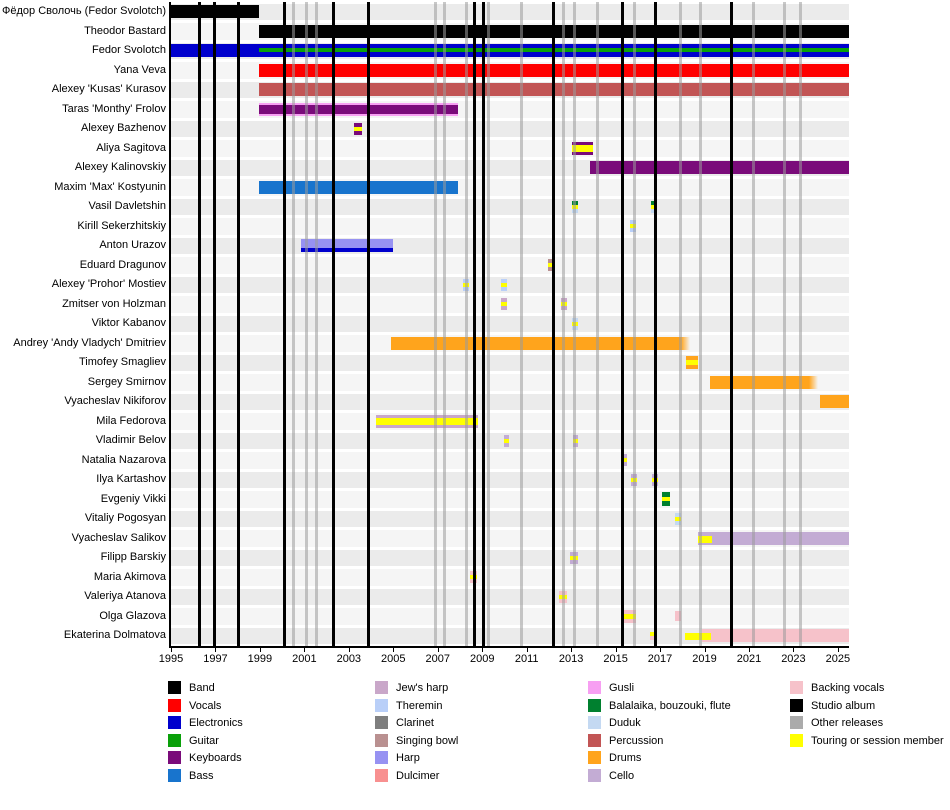 This screenshot has width=950, height=810. What do you see at coordinates (427, 740) in the screenshot?
I see `legend-label: Singing bowl` at bounding box center [427, 740].